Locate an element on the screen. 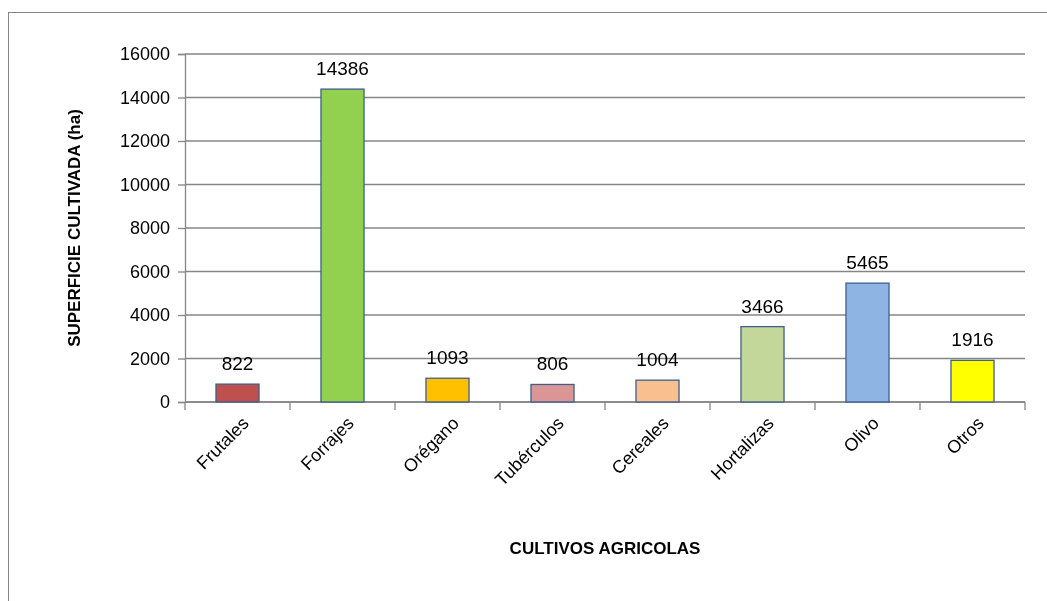 The width and height of the screenshot is (1047, 601). y-tick-label: 12000 is located at coordinates (144, 141).